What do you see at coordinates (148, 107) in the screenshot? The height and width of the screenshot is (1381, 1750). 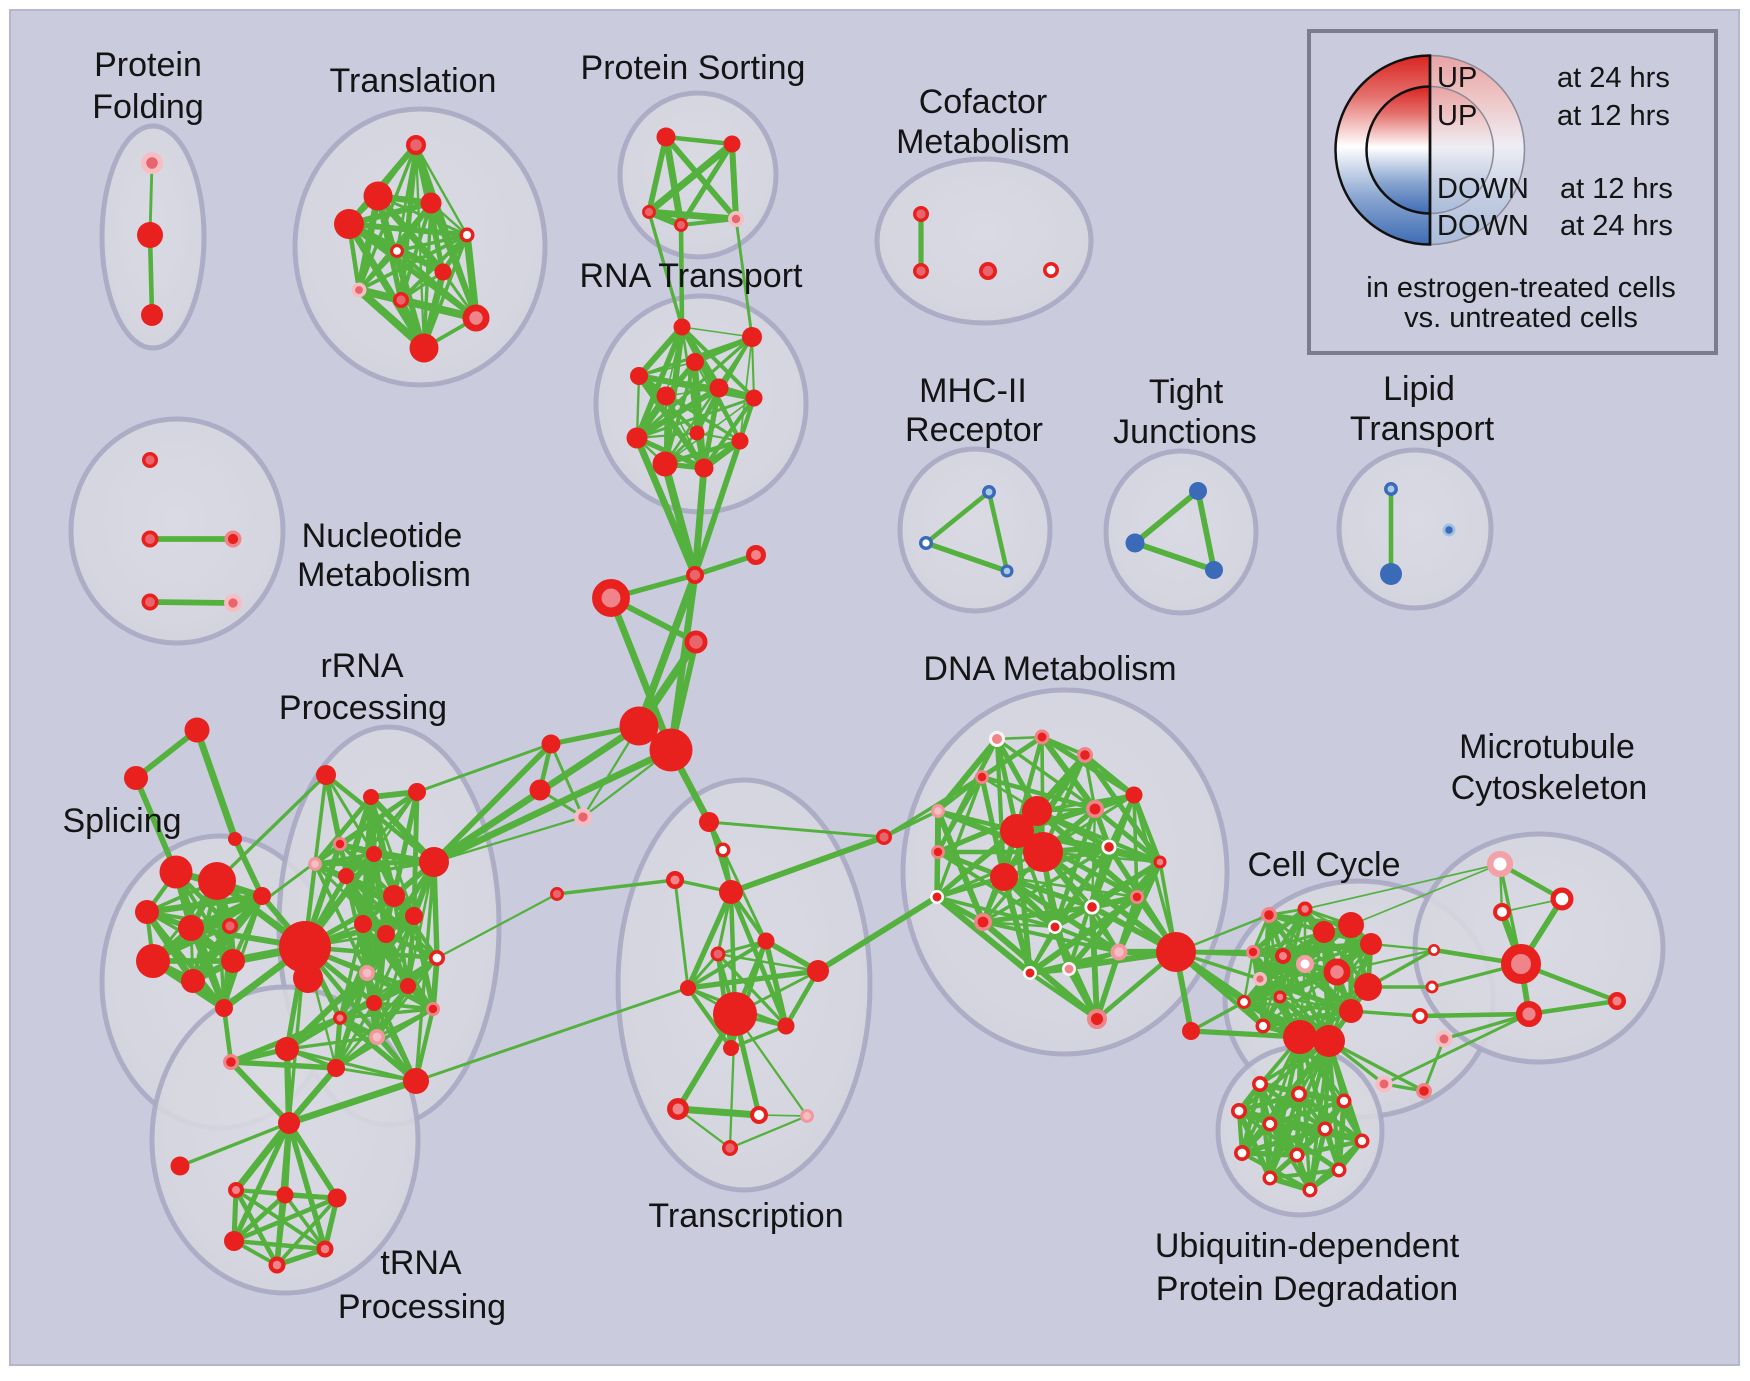 I see `svg-text: Folding` at bounding box center [148, 107].